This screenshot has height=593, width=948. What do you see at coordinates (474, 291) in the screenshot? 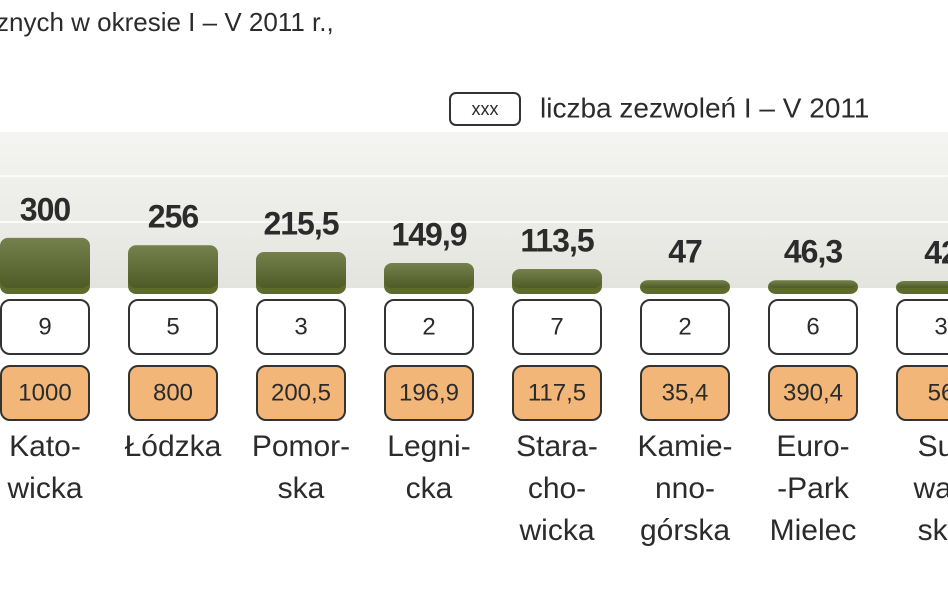
I see `baseline-cover` at bounding box center [474, 291].